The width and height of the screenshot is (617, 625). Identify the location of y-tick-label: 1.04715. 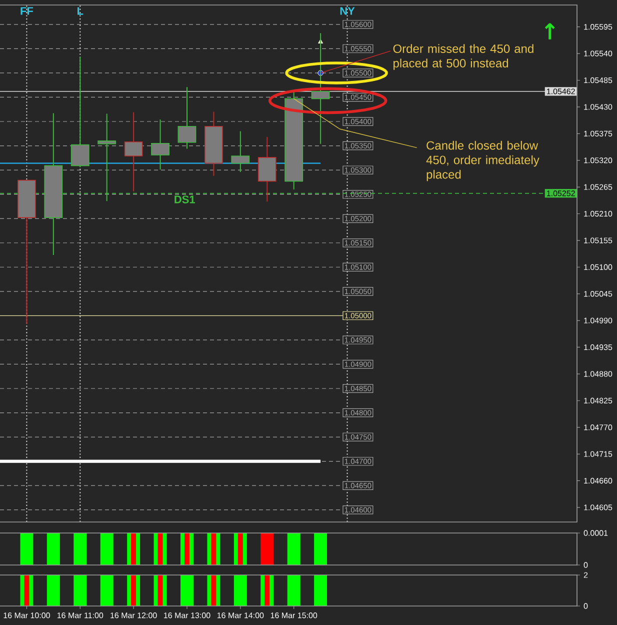
(598, 454).